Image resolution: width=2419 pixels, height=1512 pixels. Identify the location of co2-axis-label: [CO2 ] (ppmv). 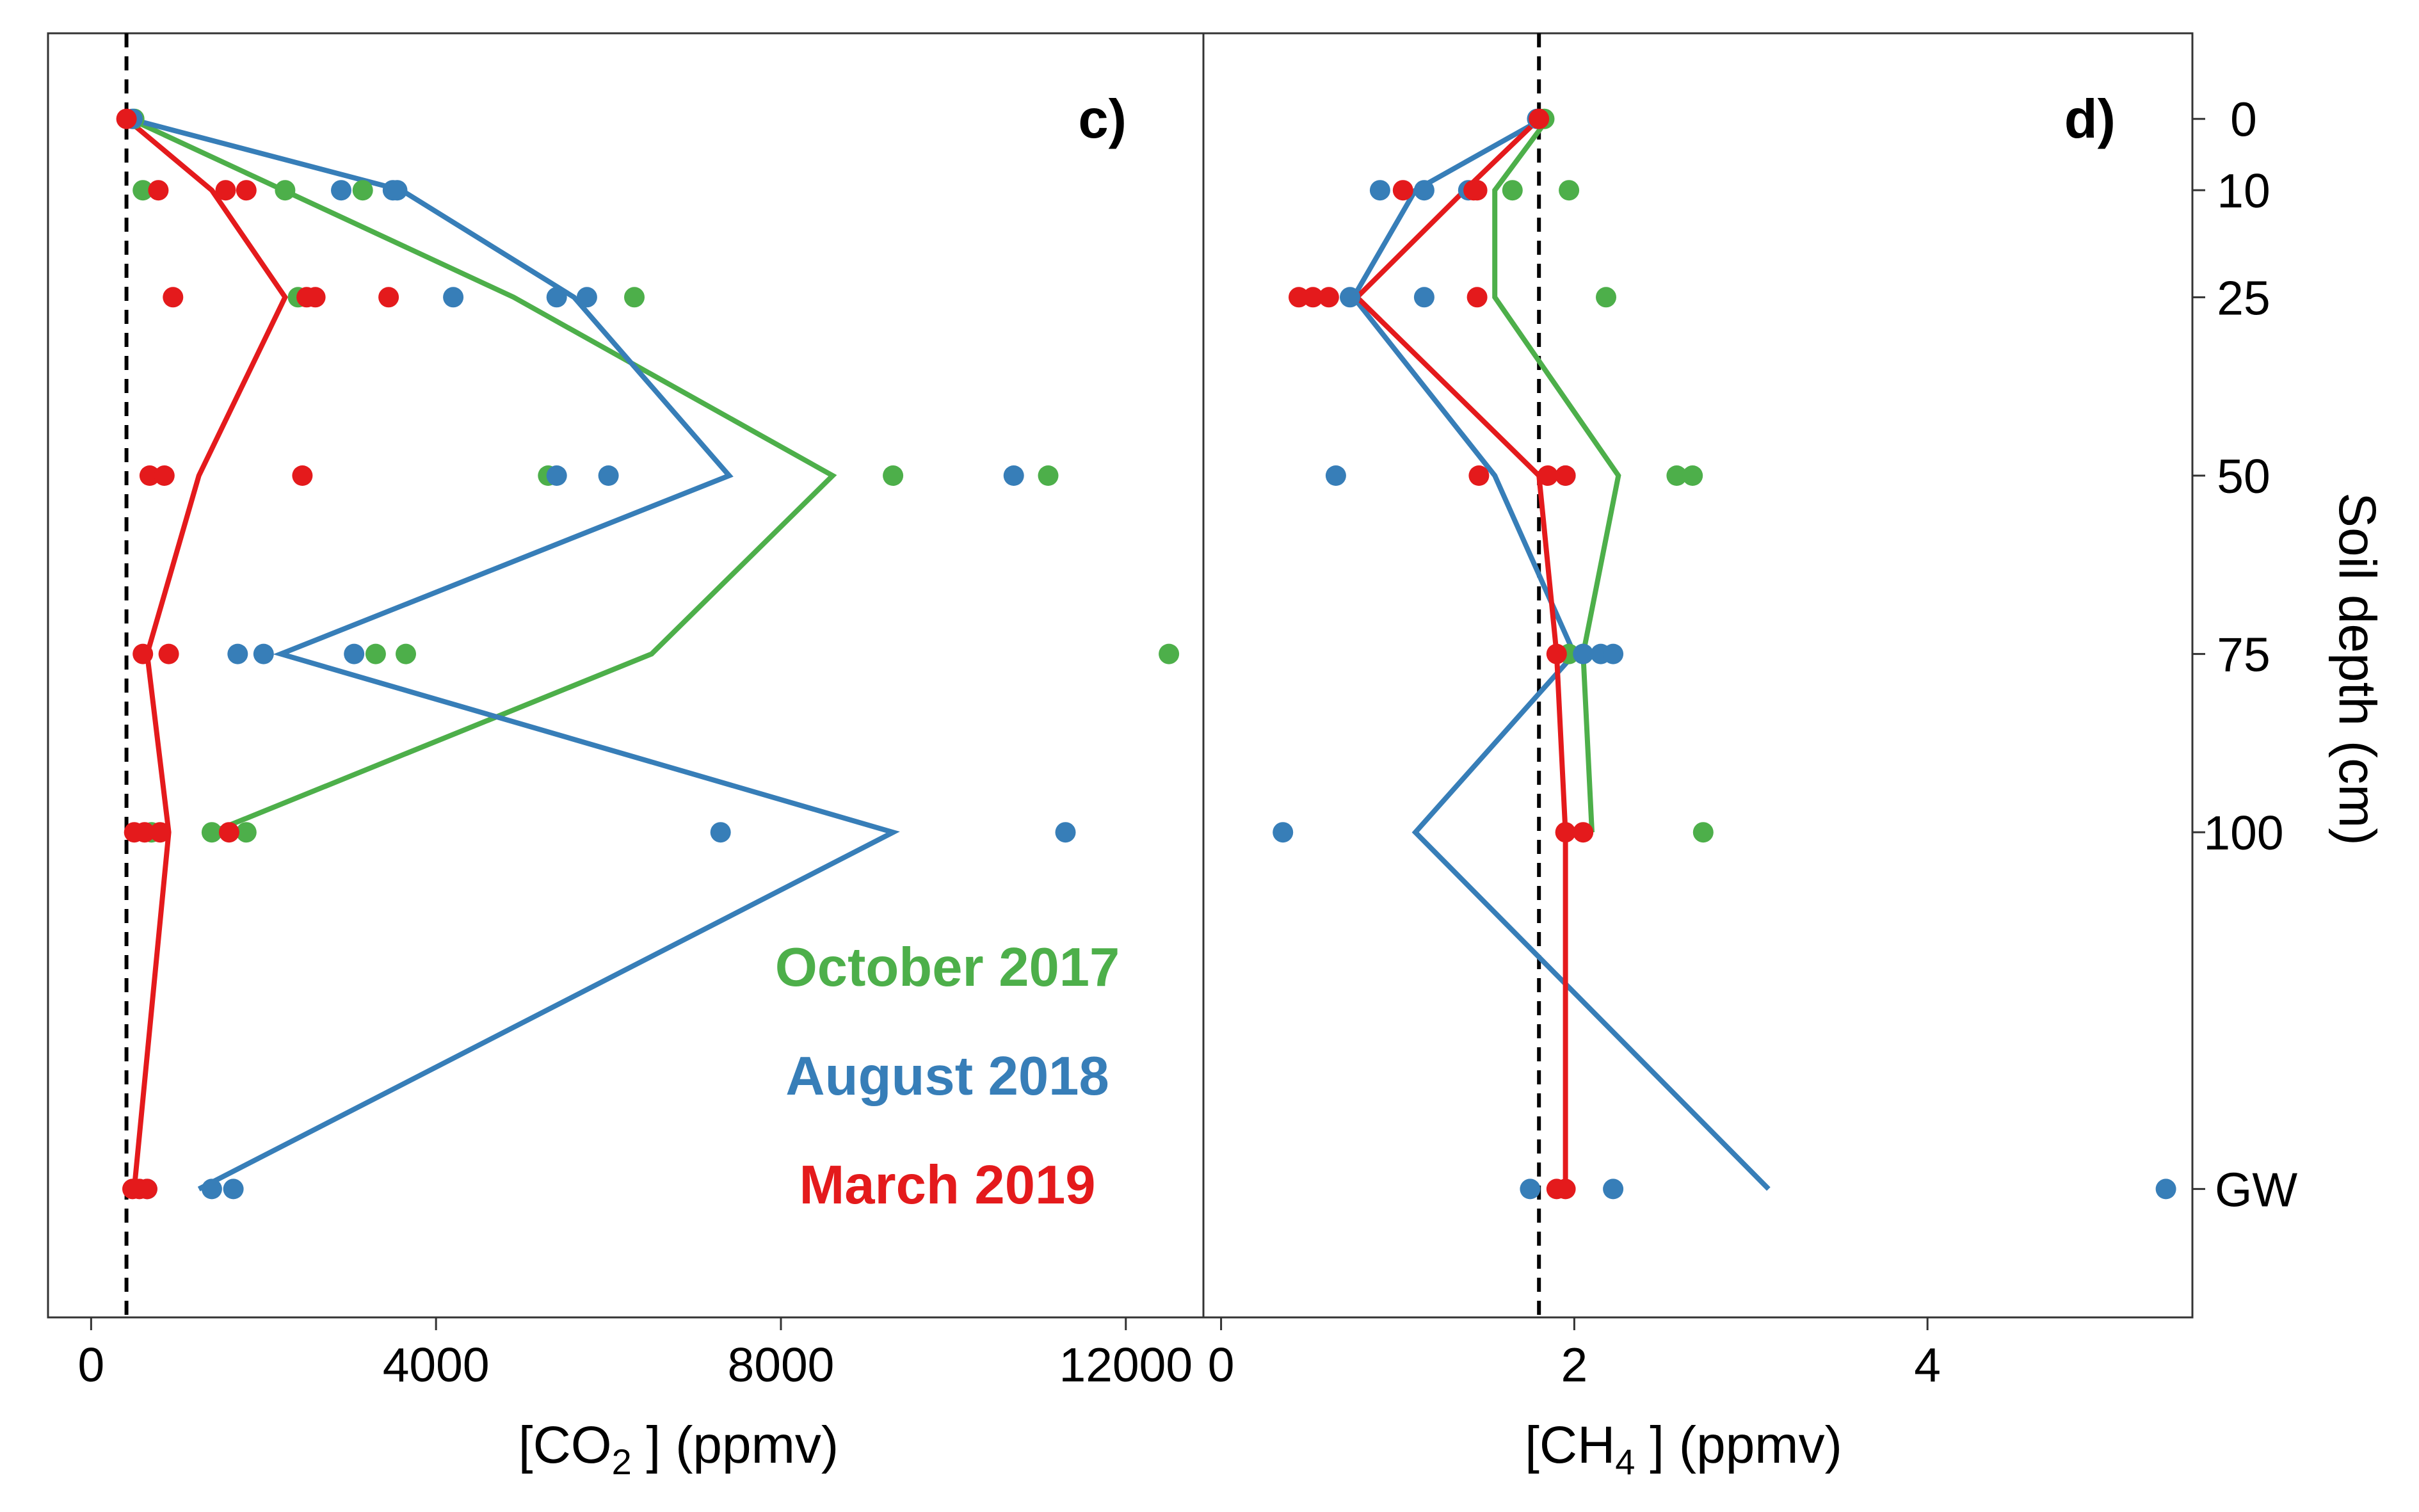
(678, 1449).